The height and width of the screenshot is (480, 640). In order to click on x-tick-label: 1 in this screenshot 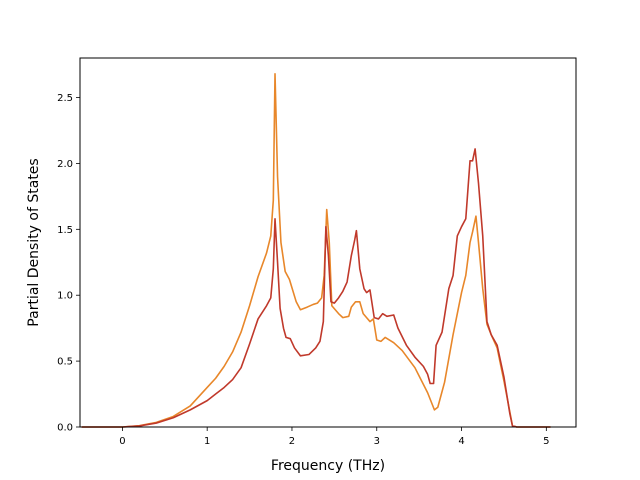, I will do `click(207, 441)`.